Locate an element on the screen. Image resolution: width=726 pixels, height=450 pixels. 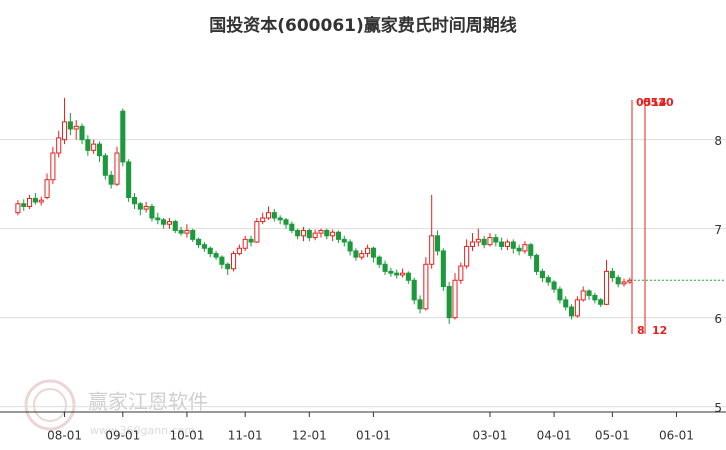
x-tick-label: 06-01 is located at coordinates (676, 436).